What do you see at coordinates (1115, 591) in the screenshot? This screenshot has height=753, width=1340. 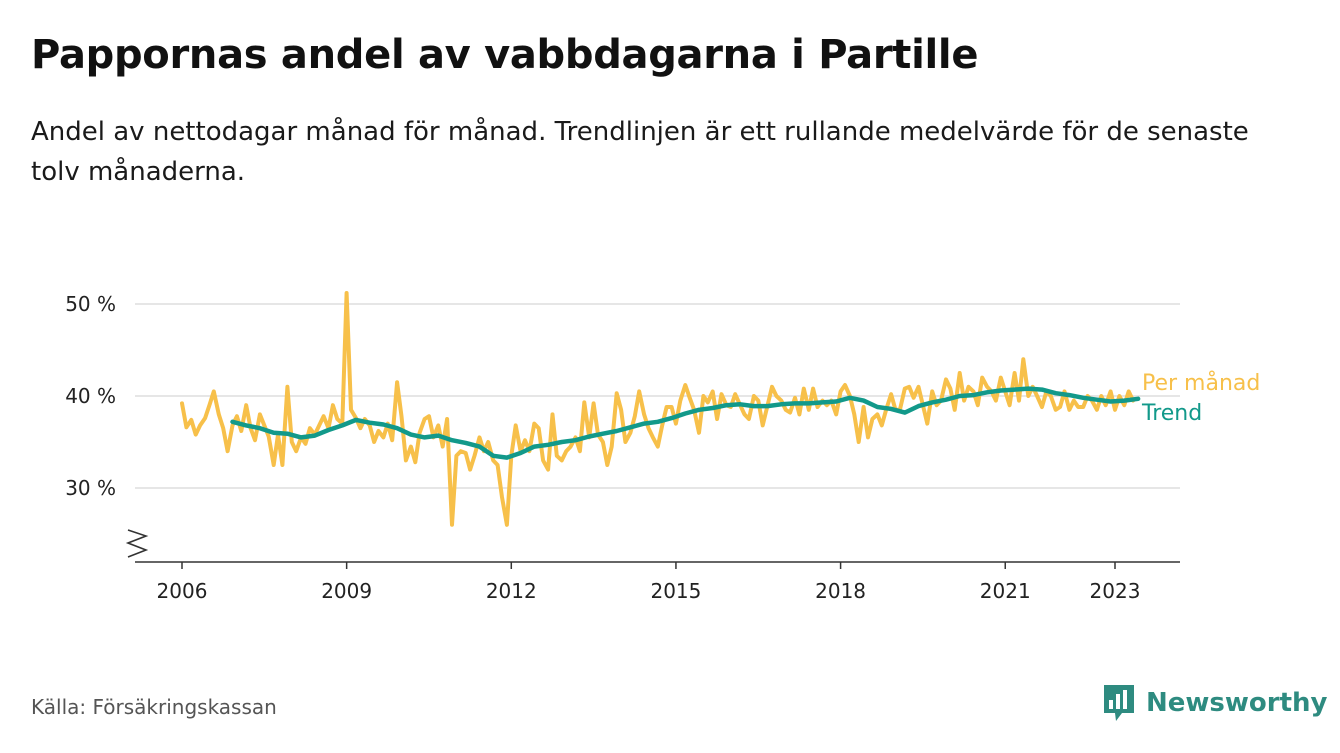 I see `x-tick-label-2023: 2023` at bounding box center [1115, 591].